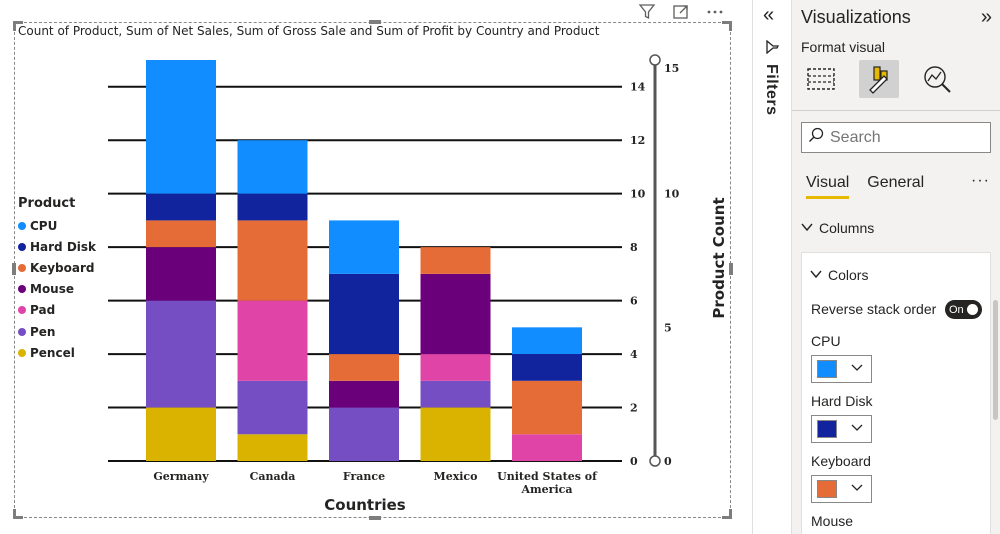  Describe the element at coordinates (821, 79) in the screenshot. I see `build-visual-icon` at that location.